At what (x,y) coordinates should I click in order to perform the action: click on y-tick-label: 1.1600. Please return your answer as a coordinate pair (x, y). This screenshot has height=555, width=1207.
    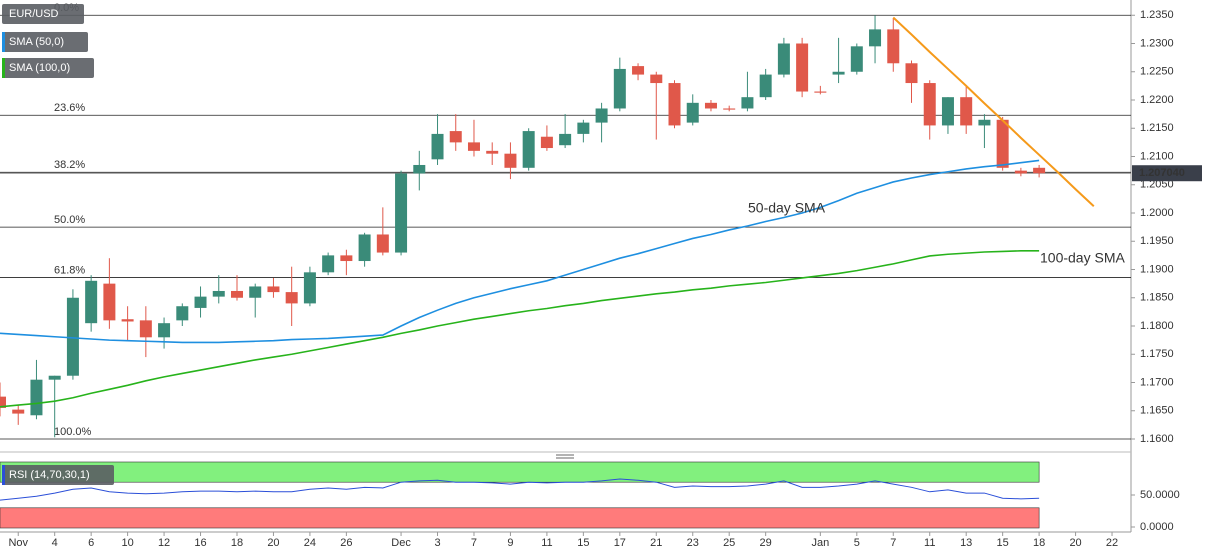
    Looking at the image, I should click on (1157, 439).